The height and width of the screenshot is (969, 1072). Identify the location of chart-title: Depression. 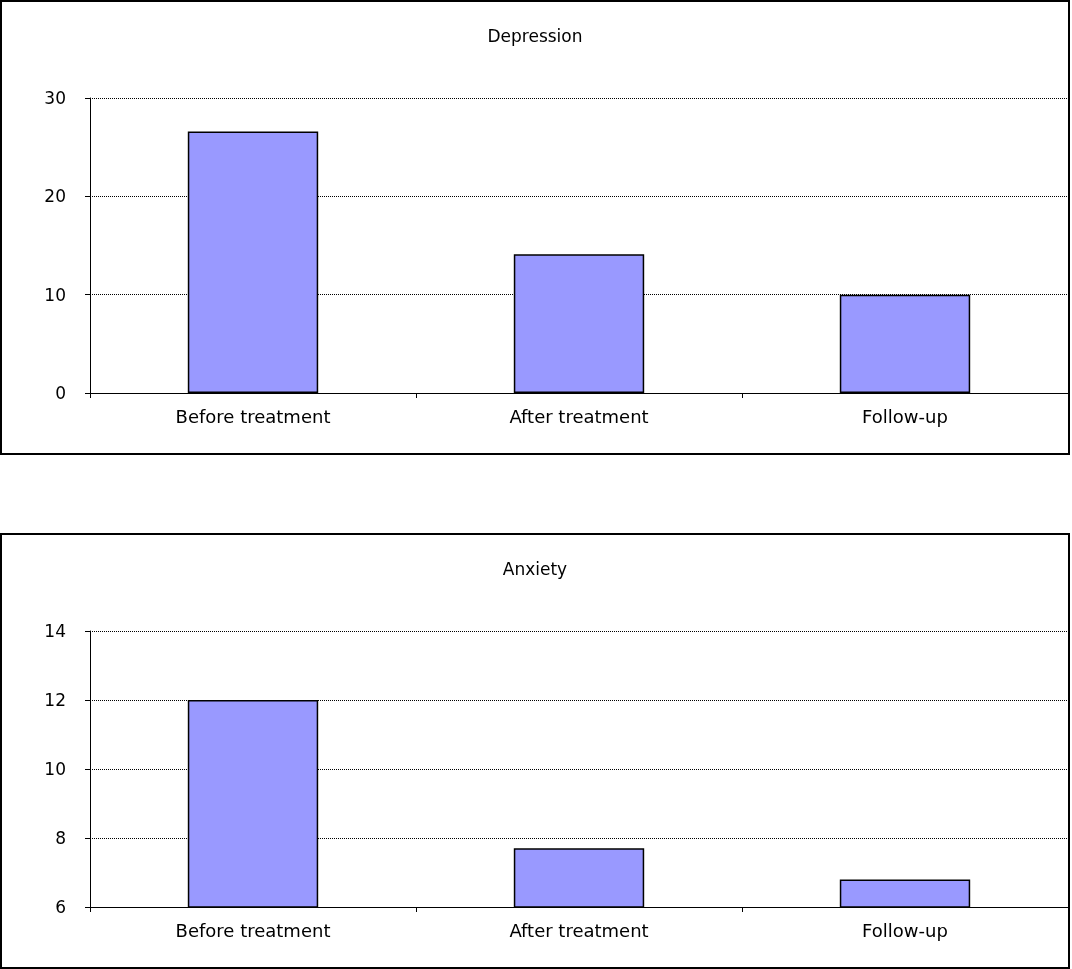
(535, 35).